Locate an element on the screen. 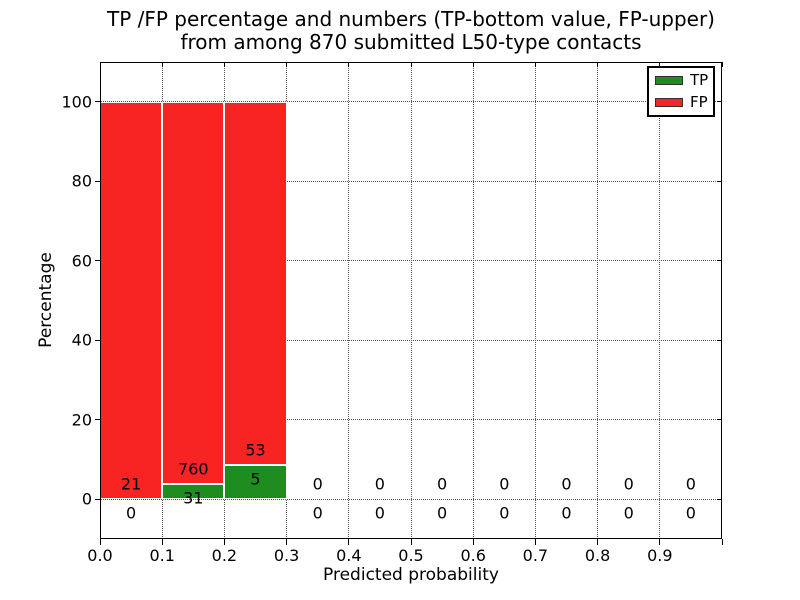 The image size is (800, 600). tp-color-swatch-icon is located at coordinates (669, 80).